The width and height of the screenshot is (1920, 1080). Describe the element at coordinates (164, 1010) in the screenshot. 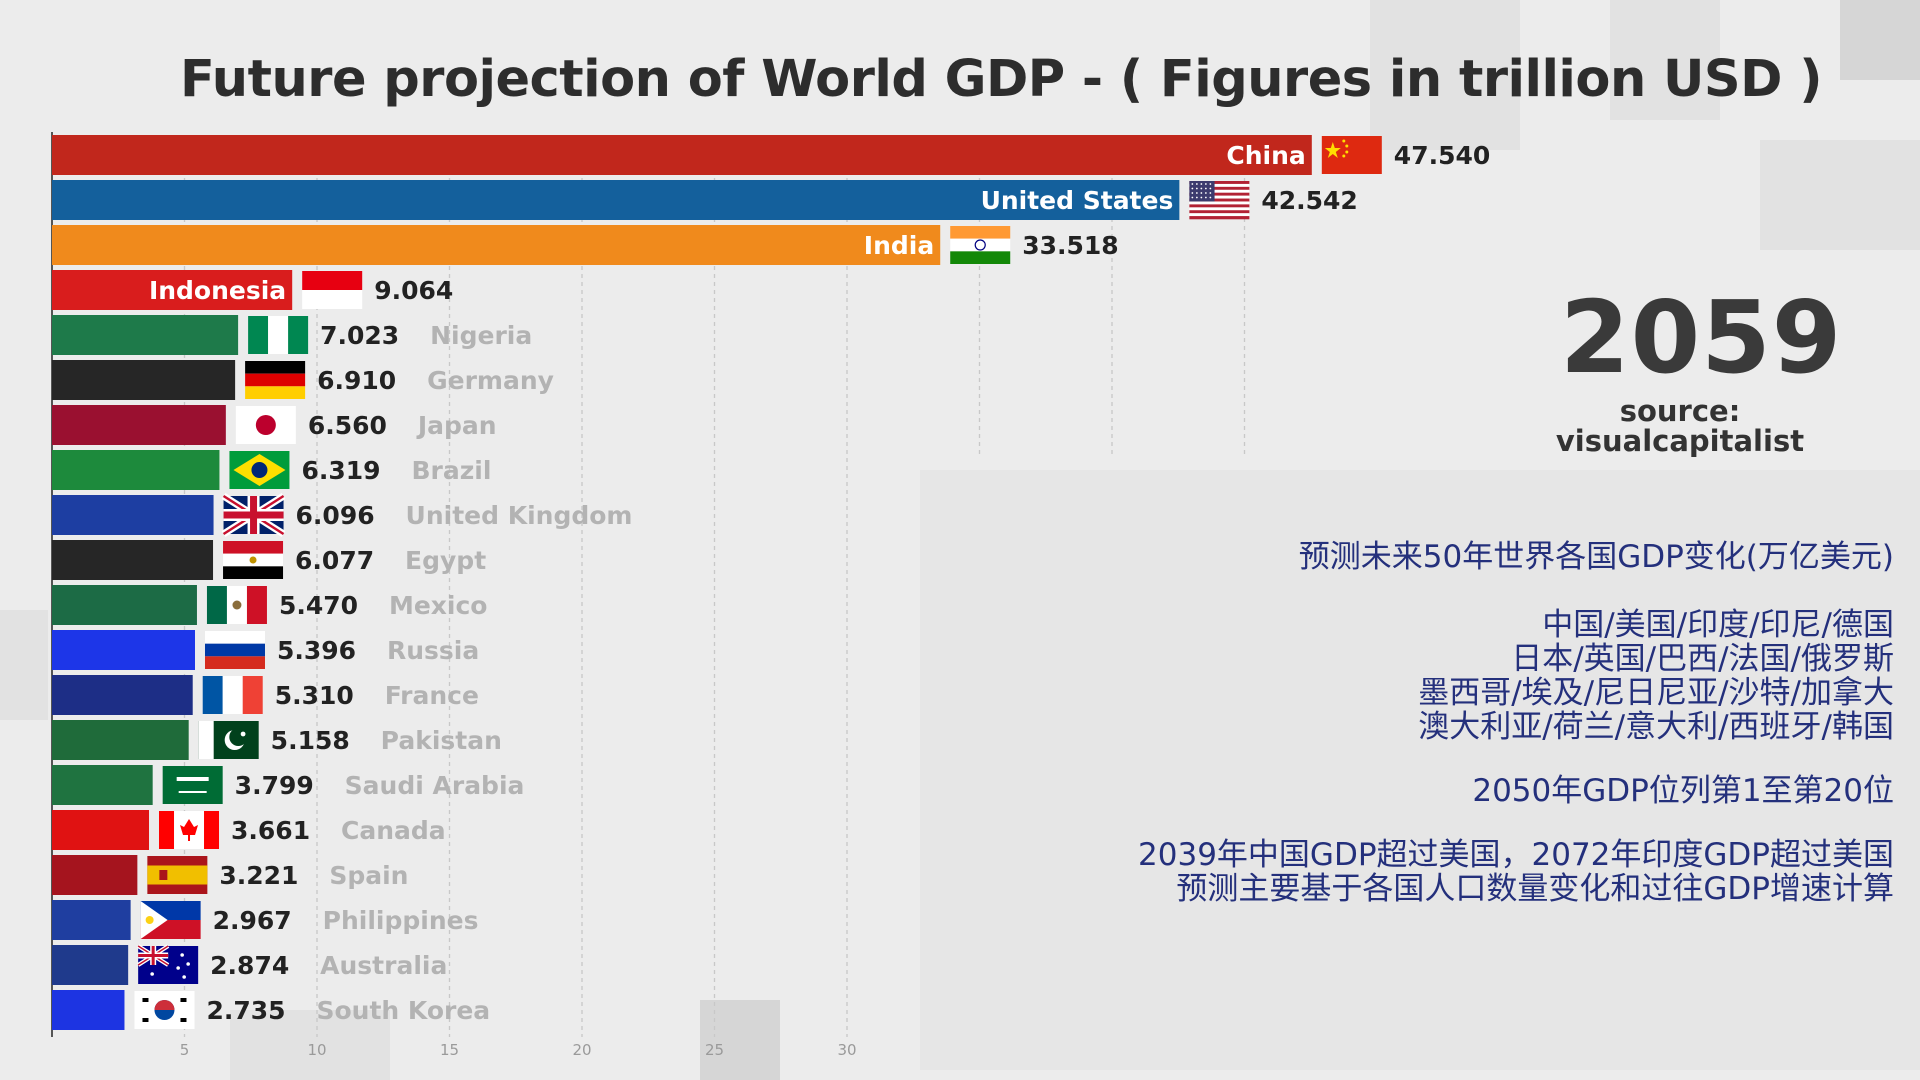

I see `south-korea-flag` at that location.